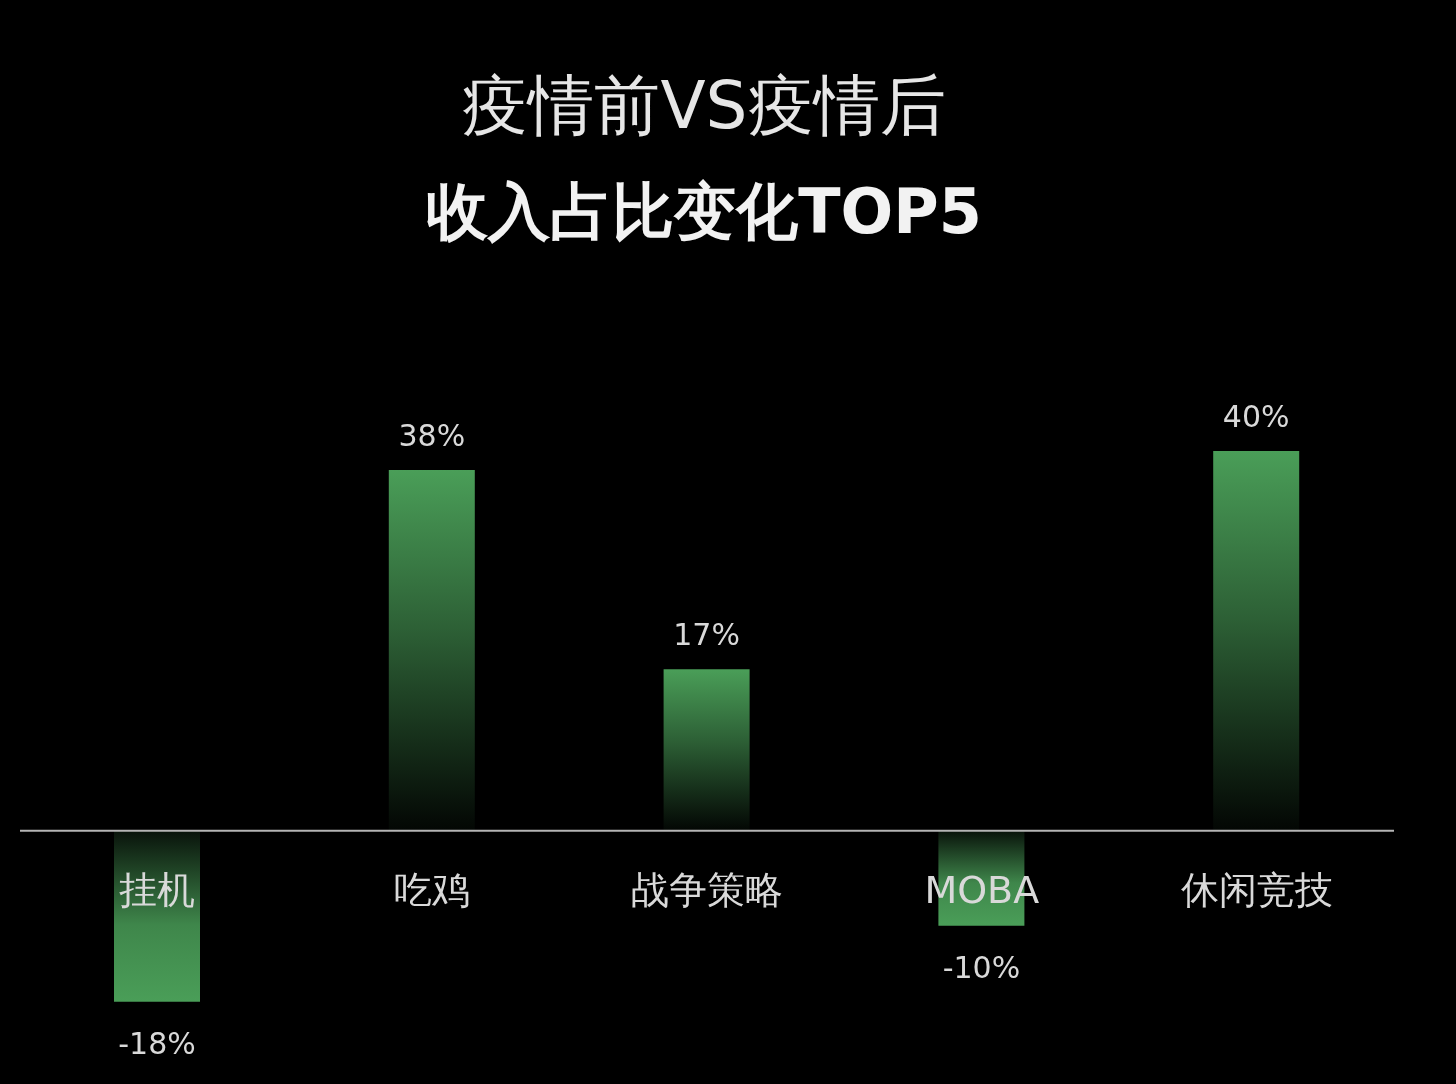 This screenshot has height=1084, width=1456. What do you see at coordinates (432, 435) in the screenshot?
I see `data-label: 38%` at bounding box center [432, 435].